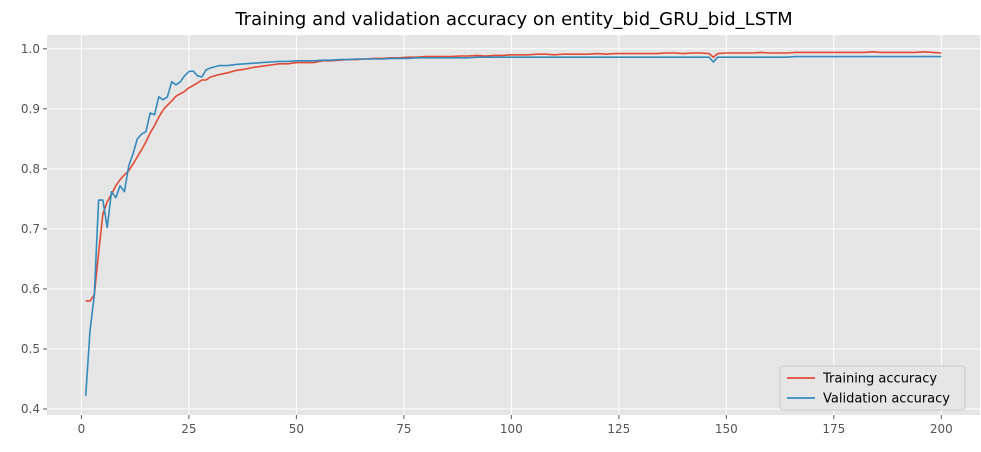 This screenshot has width=981, height=452. I want to click on x-tick-label: 100, so click(511, 429).